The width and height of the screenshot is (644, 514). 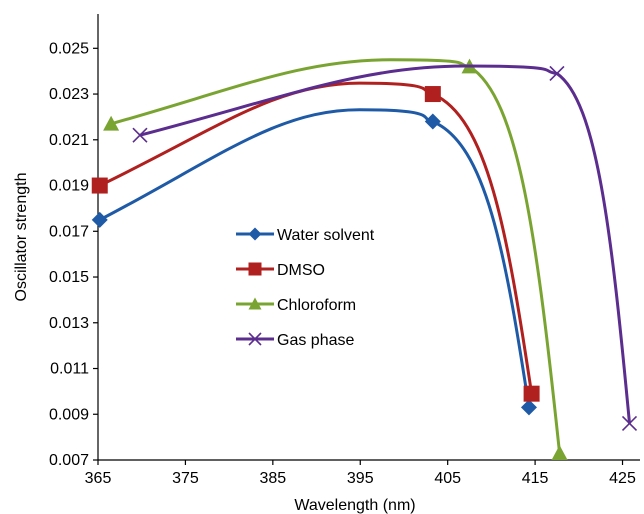 What do you see at coordinates (69, 186) in the screenshot?
I see `y-tick-label: 0.019` at bounding box center [69, 186].